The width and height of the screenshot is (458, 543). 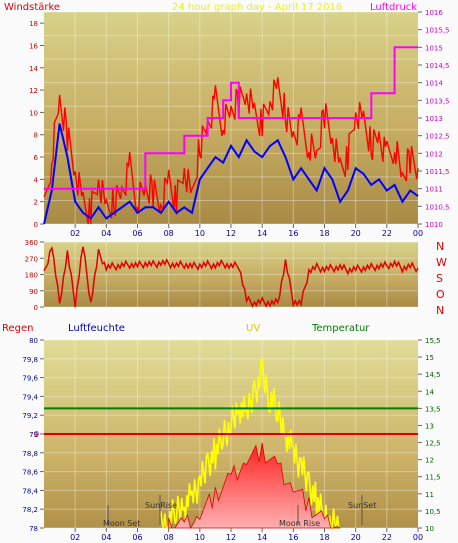 I want to click on panel3-y-left-ticks: 78 78,2 78,4 78,6 78,8 79 79,2 79,4 79,6 79,8 80, so click(x=33, y=435).